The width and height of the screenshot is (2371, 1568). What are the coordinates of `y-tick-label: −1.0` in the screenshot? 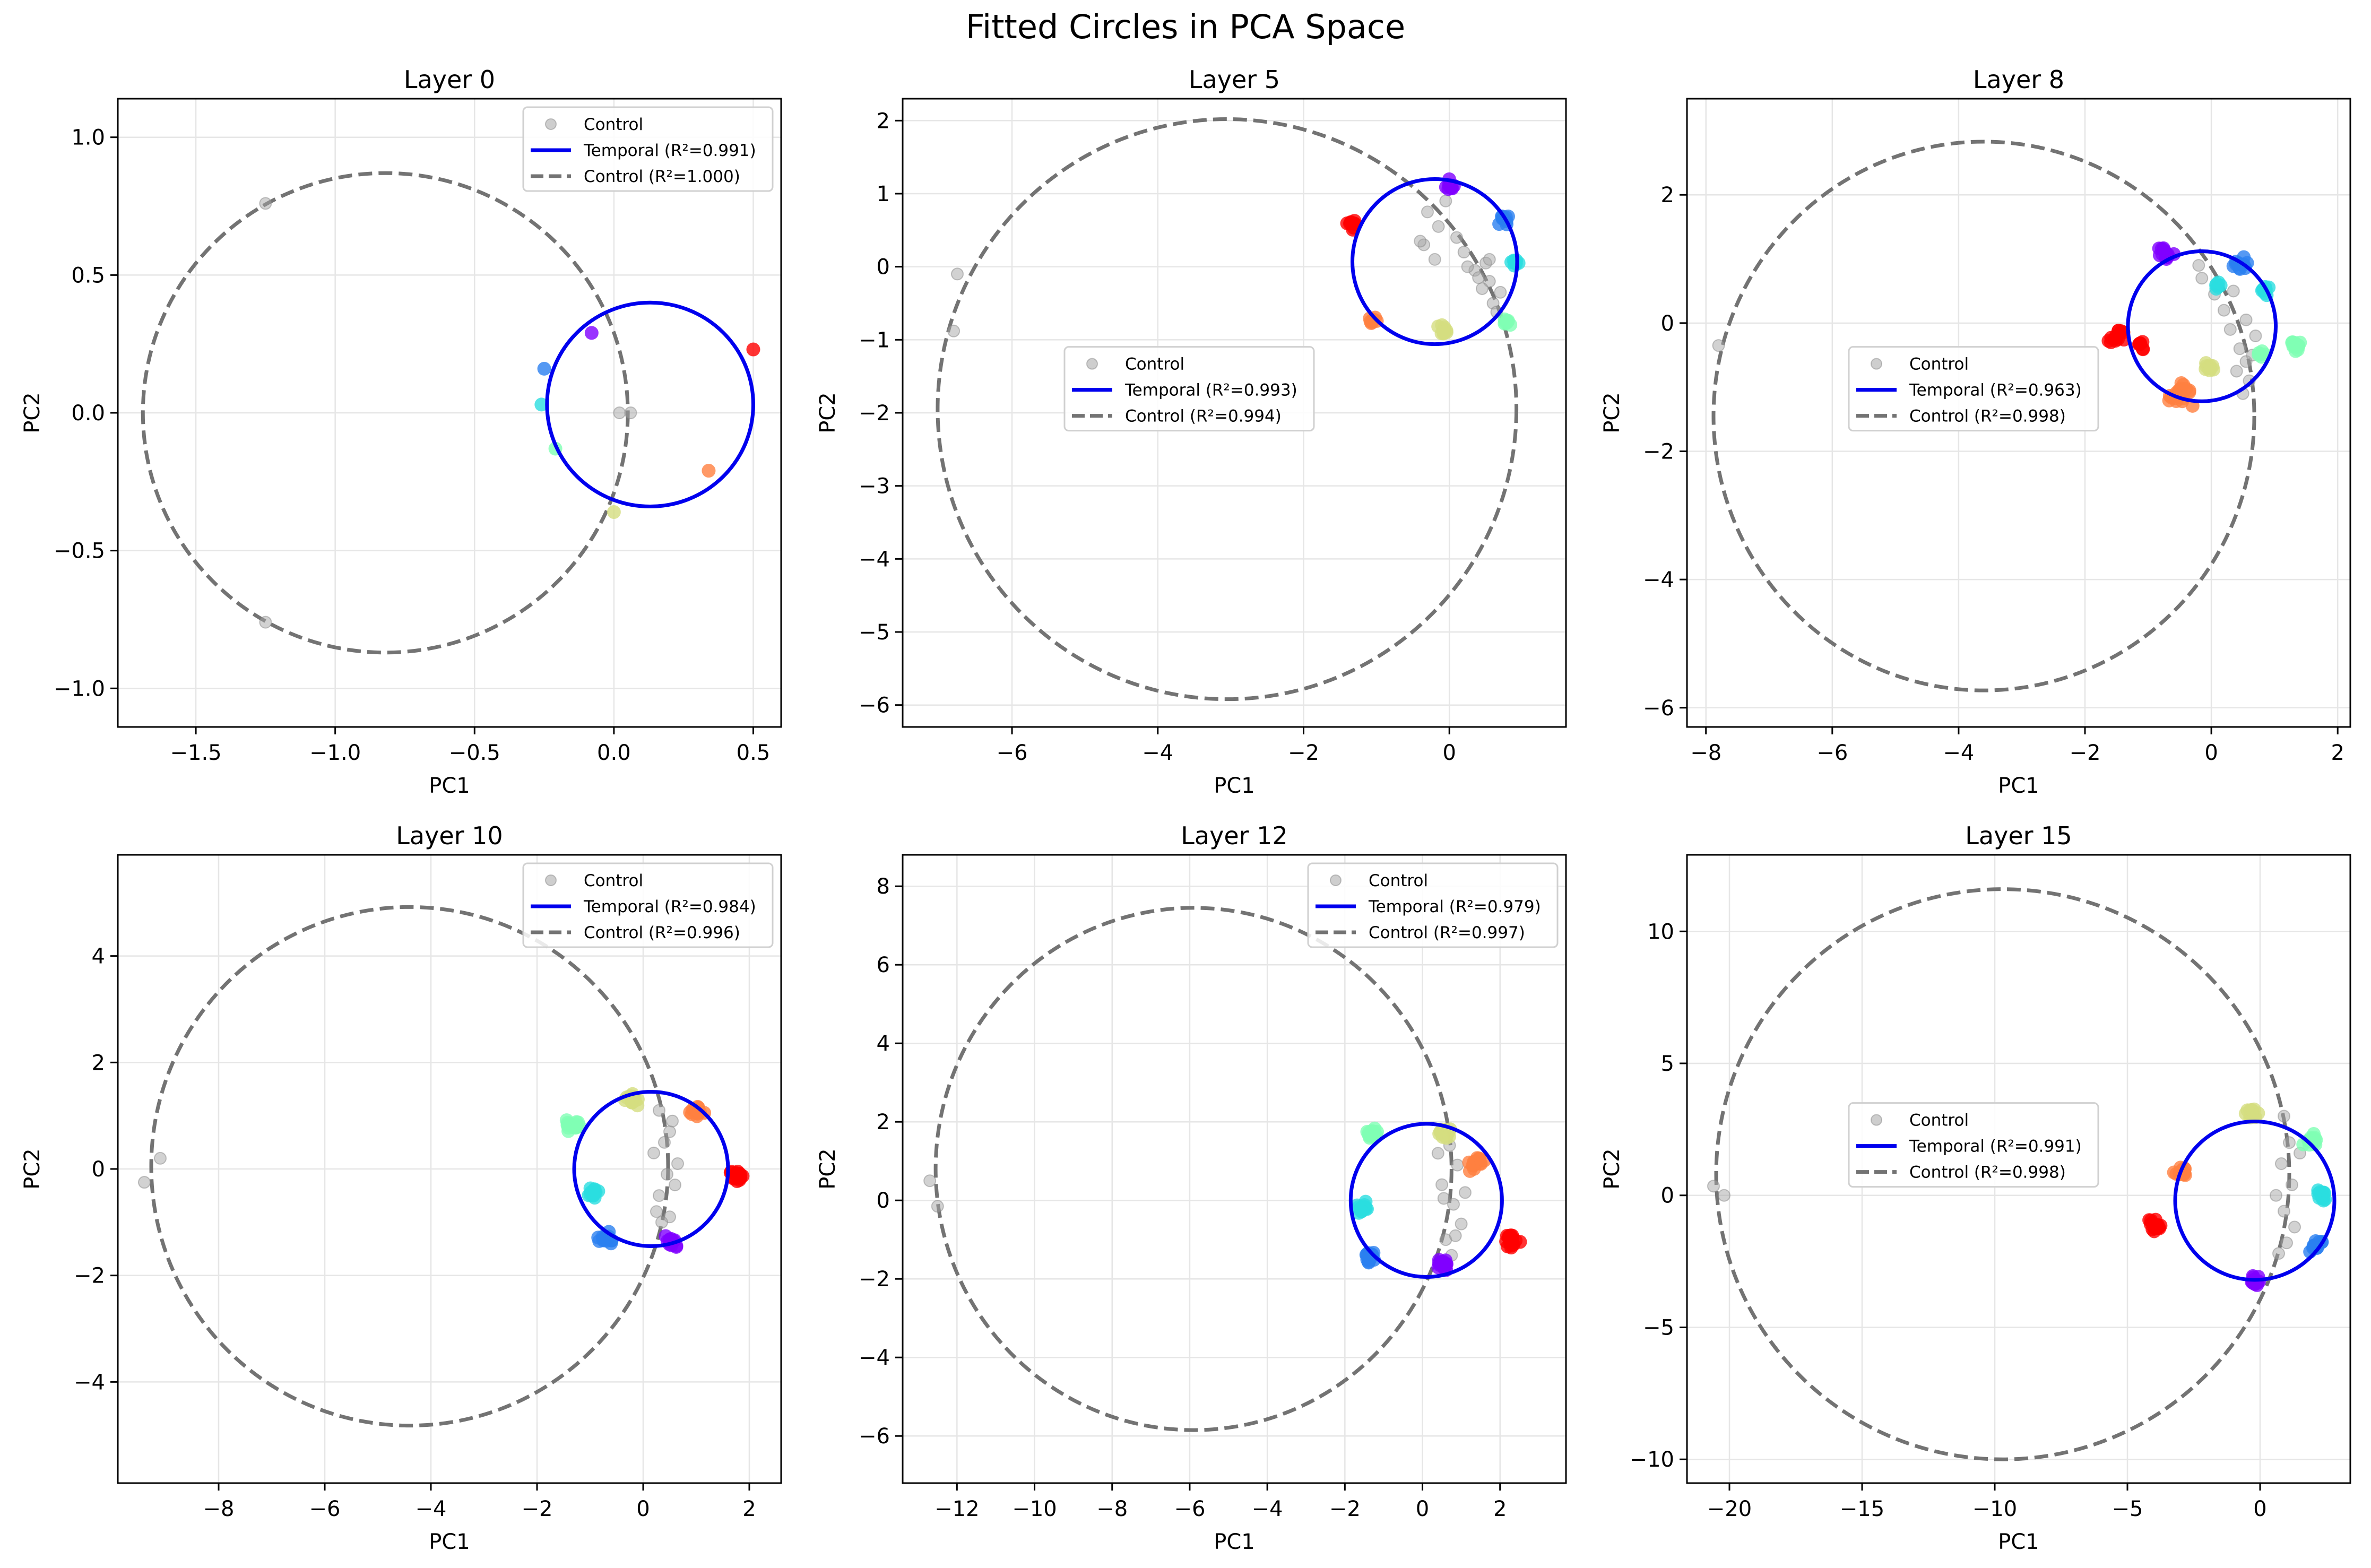 It's located at (79, 689).